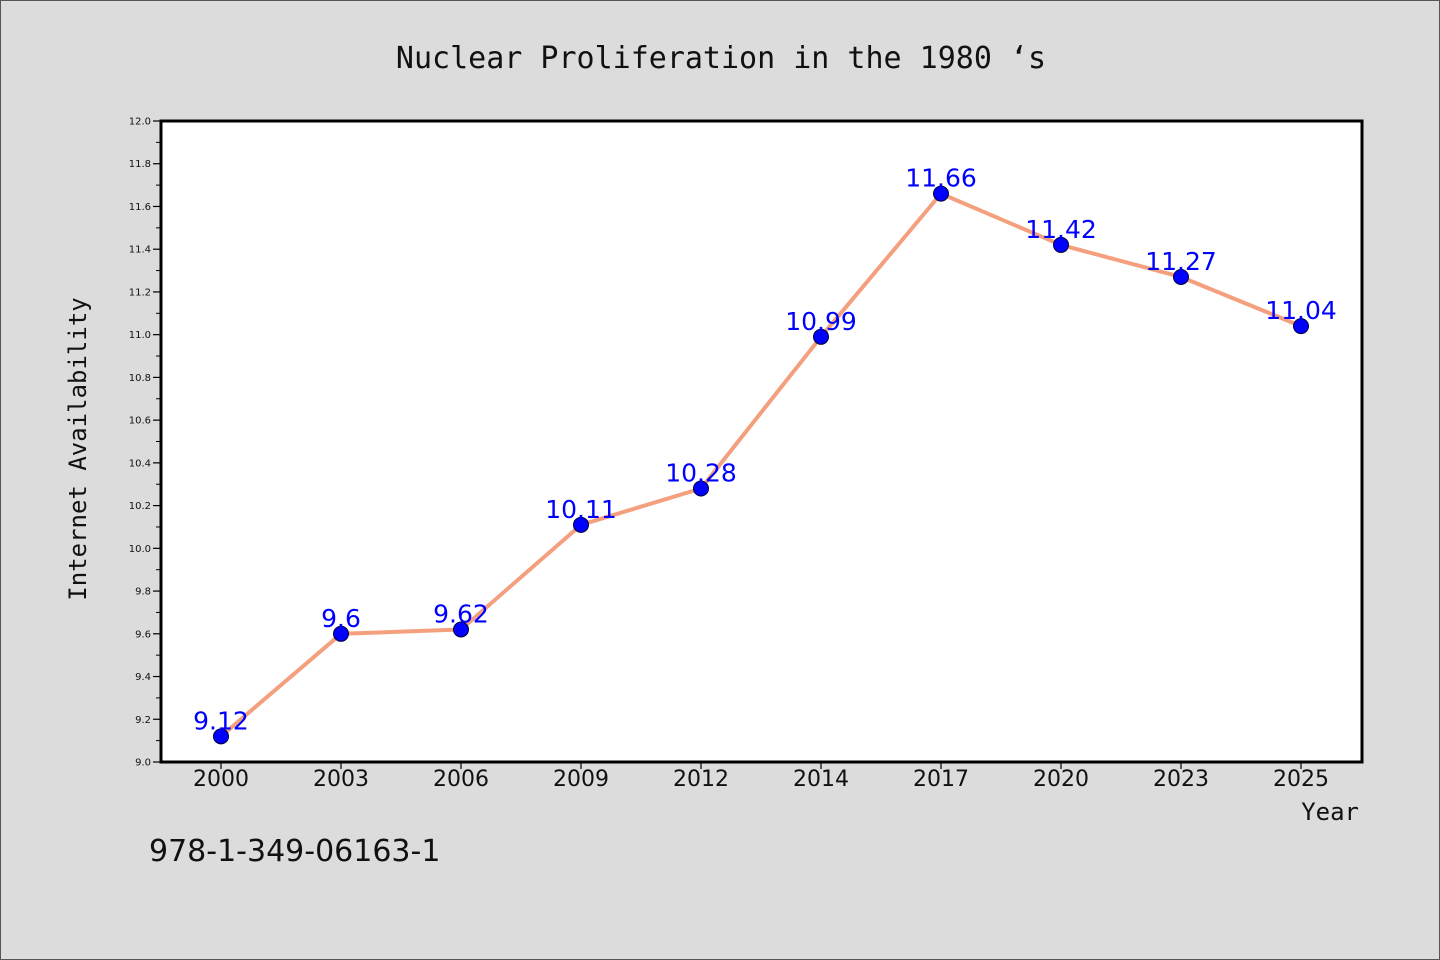  I want to click on isbn-text: 978-1-349-06163-1, so click(295, 851).